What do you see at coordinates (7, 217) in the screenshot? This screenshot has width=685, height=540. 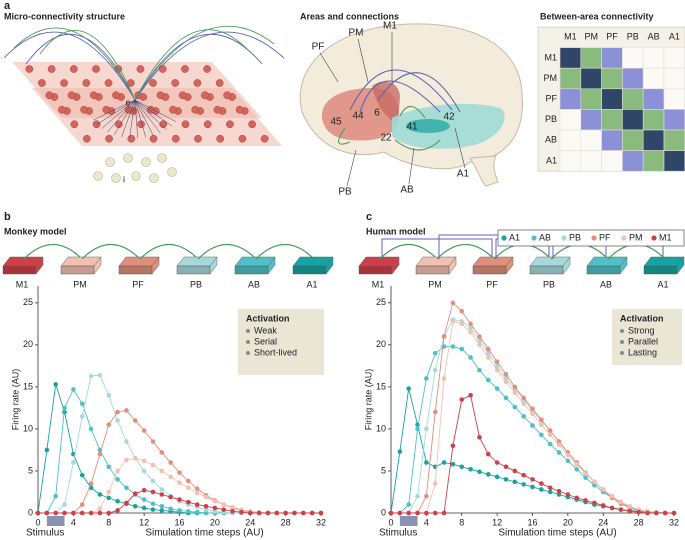 I see `panel-letter: b` at bounding box center [7, 217].